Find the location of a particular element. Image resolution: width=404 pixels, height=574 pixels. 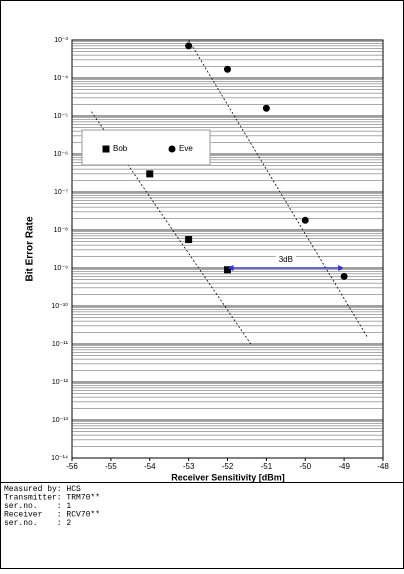

x-tick-label: -51 is located at coordinates (267, 466).